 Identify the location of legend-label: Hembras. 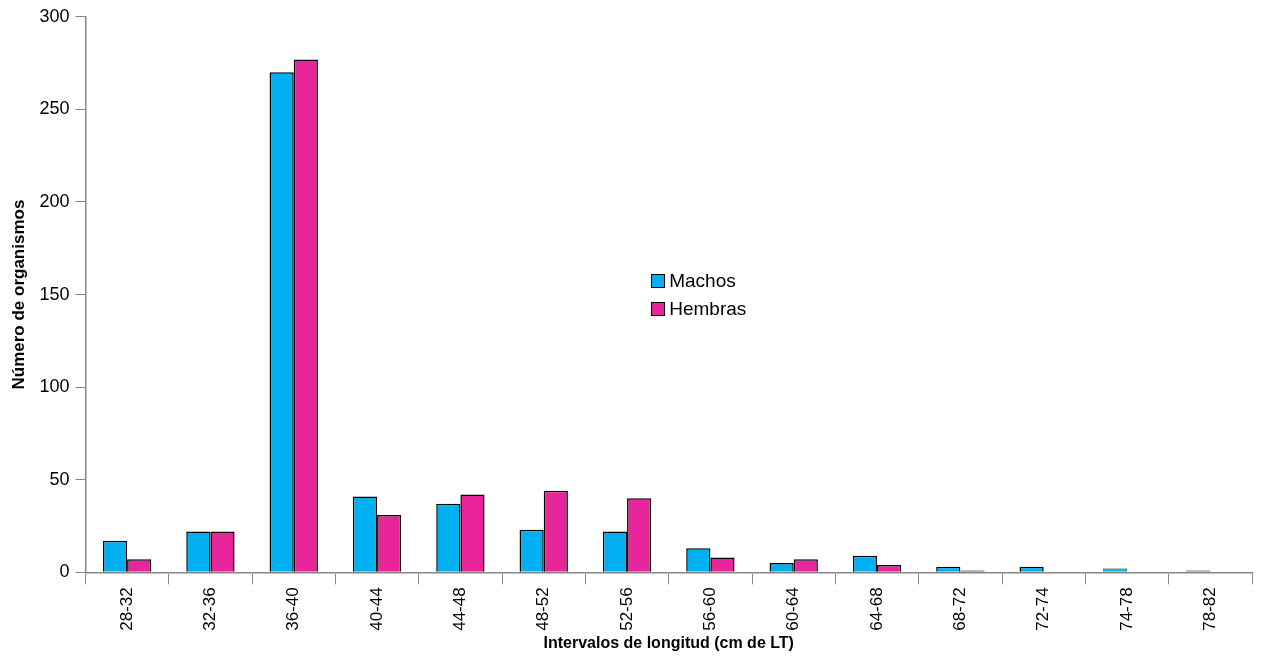
(708, 308).